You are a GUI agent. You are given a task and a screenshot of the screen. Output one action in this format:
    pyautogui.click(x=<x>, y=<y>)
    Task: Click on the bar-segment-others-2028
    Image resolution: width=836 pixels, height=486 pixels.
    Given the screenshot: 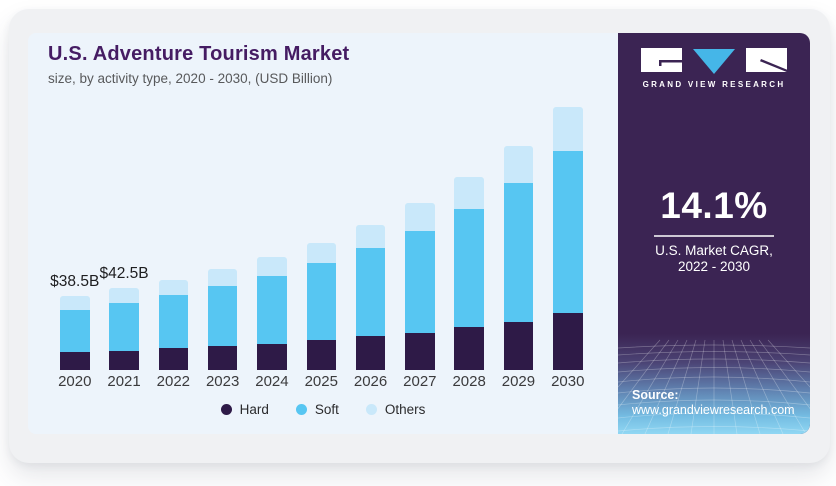 What is the action you would take?
    pyautogui.click(x=469, y=193)
    